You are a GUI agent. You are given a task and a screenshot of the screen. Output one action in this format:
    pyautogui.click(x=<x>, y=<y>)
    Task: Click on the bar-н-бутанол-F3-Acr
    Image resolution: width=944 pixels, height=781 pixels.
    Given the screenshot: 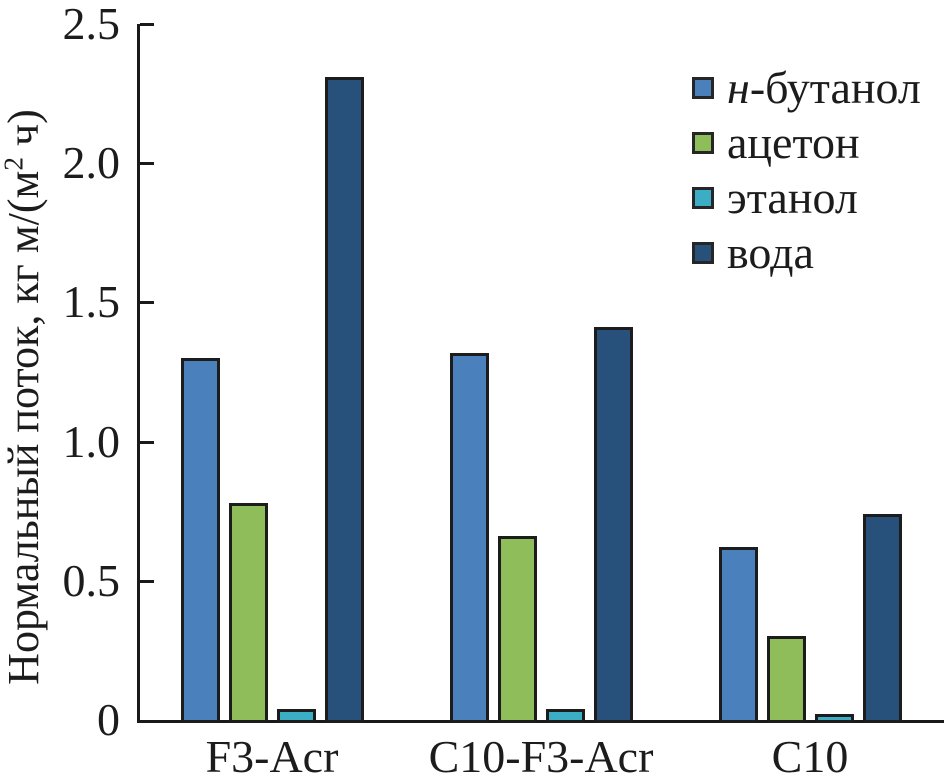 What is the action you would take?
    pyautogui.click(x=200, y=540)
    